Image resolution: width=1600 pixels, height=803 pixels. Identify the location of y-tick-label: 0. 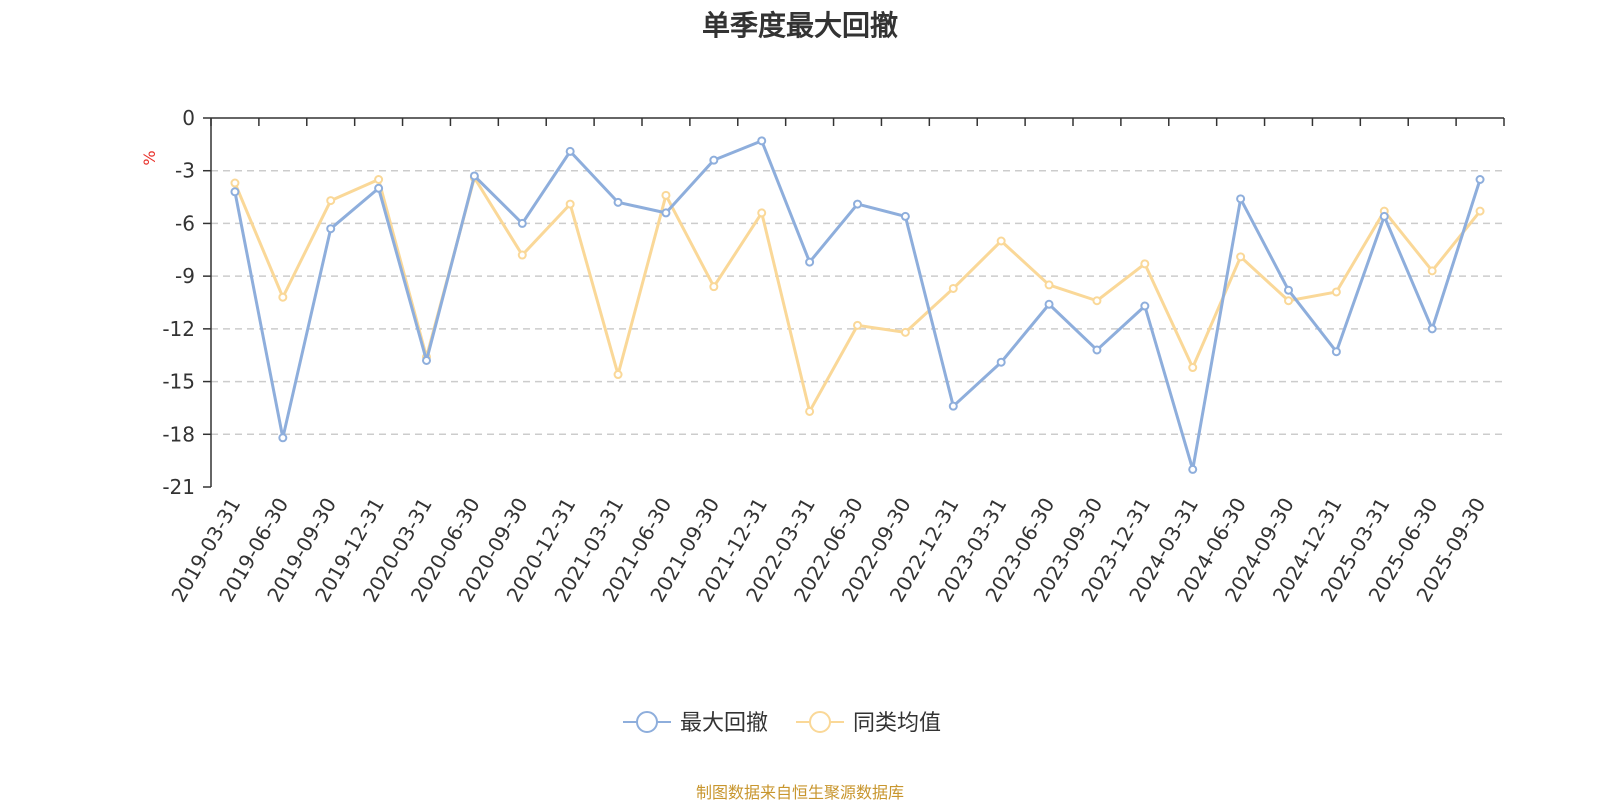
(188, 118).